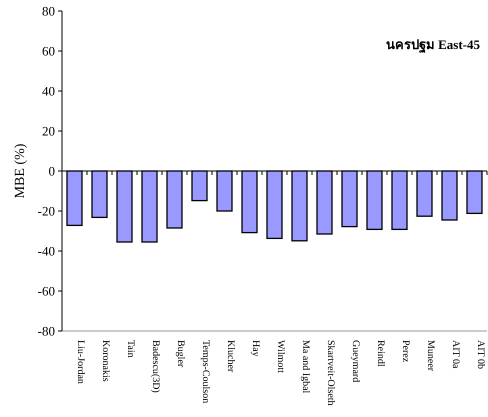 The height and width of the screenshot is (417, 488). I want to click on x-tick-label: Koronakis, so click(105, 361).